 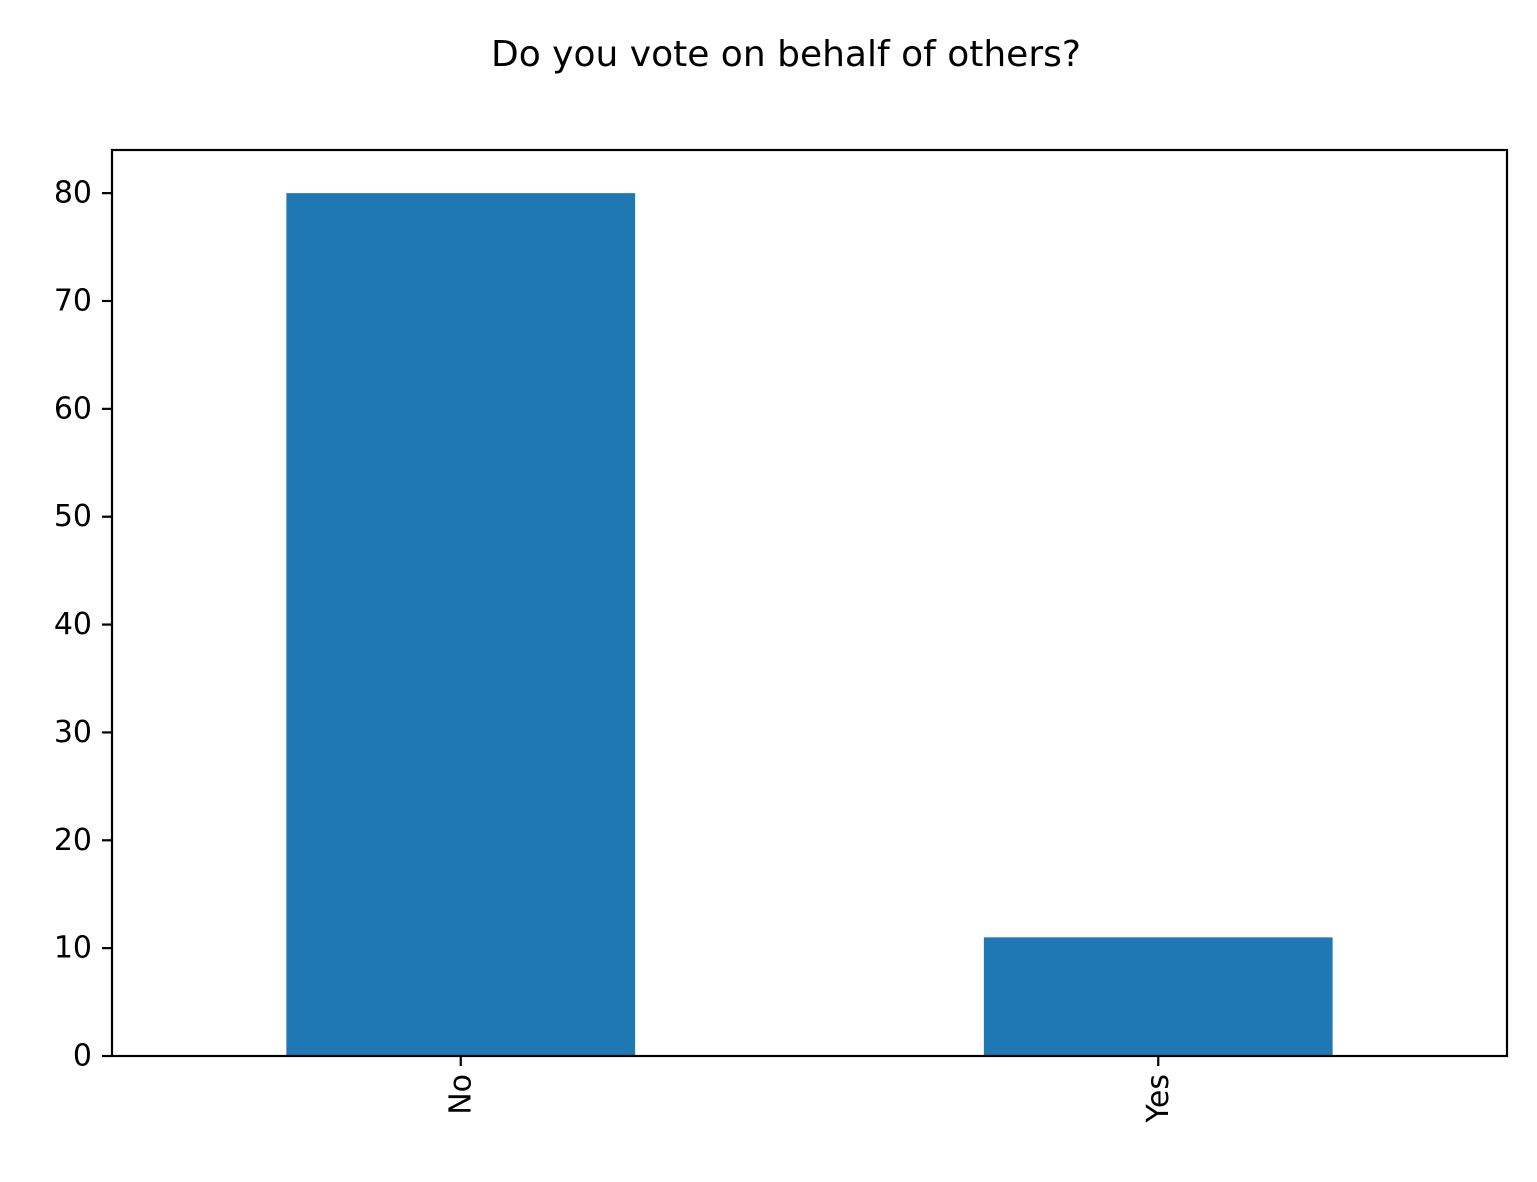 I want to click on y-tick-label: 20, so click(x=73, y=840).